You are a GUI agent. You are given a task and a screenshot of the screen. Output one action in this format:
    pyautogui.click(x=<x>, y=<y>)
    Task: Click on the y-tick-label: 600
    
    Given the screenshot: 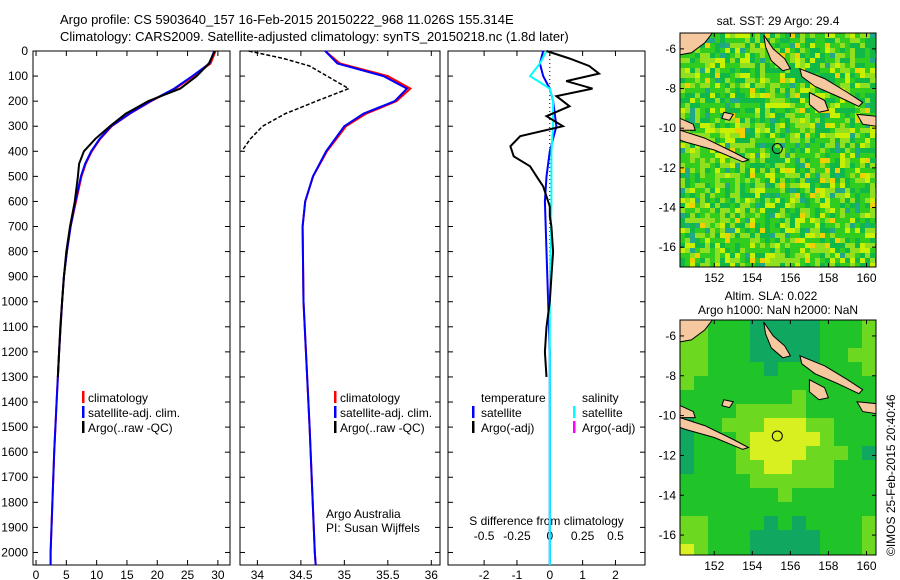 What is the action you would take?
    pyautogui.click(x=18, y=201)
    